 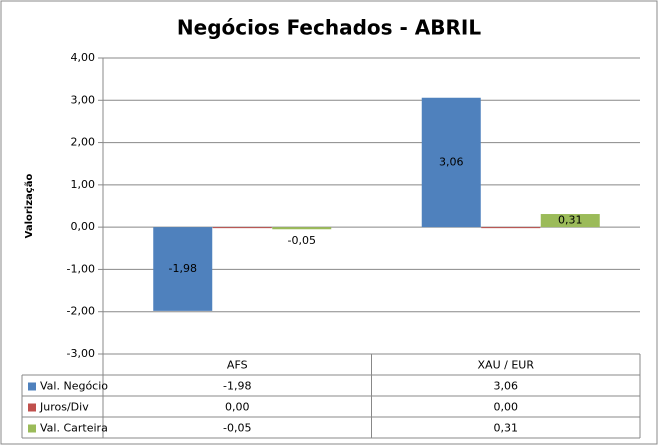 I want to click on data-label: -1,98, so click(x=183, y=268).